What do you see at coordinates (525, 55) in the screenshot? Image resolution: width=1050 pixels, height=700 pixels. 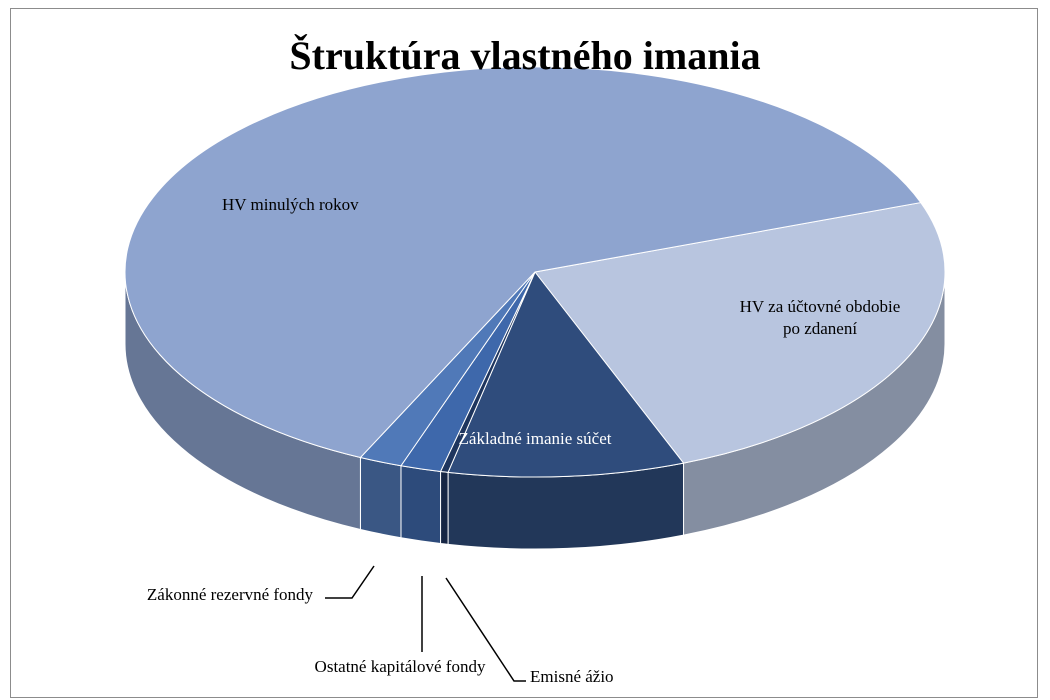 I see `chart-title: Štruktúra vlastného imania` at bounding box center [525, 55].